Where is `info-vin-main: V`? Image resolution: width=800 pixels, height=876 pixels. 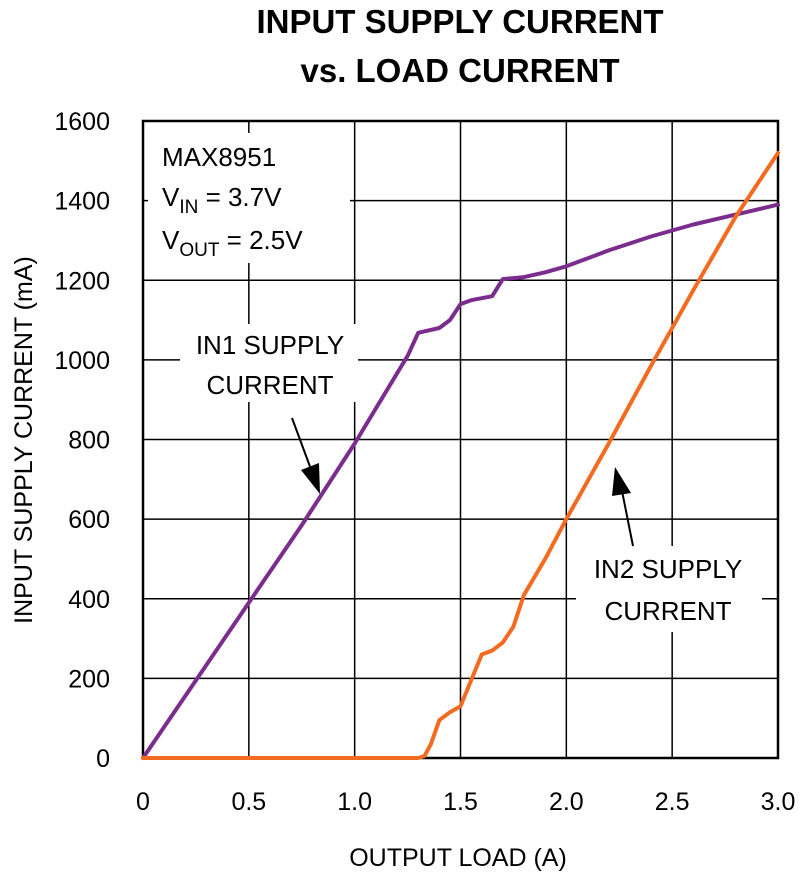
info-vin-main: V is located at coordinates (171, 197).